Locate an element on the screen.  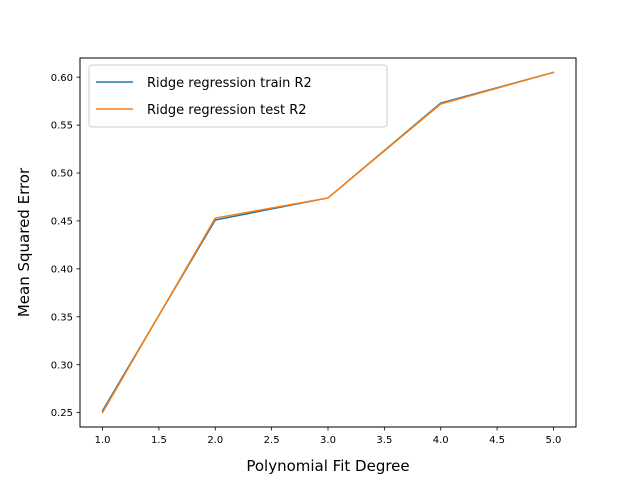
x-axis-ticks: 1.0 1.5 2.0 2.5 3.0 3.5 4.0 4.5 5.0 is located at coordinates (328, 436).